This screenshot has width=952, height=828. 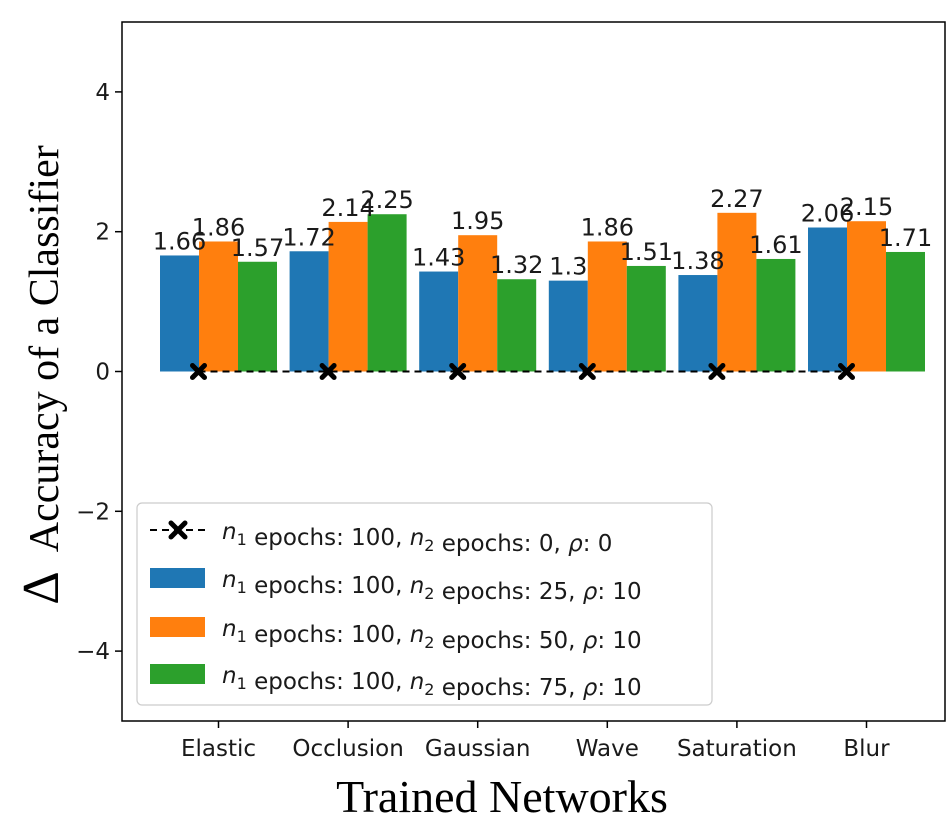 I want to click on x-tick-label: Blur, so click(x=866, y=749).